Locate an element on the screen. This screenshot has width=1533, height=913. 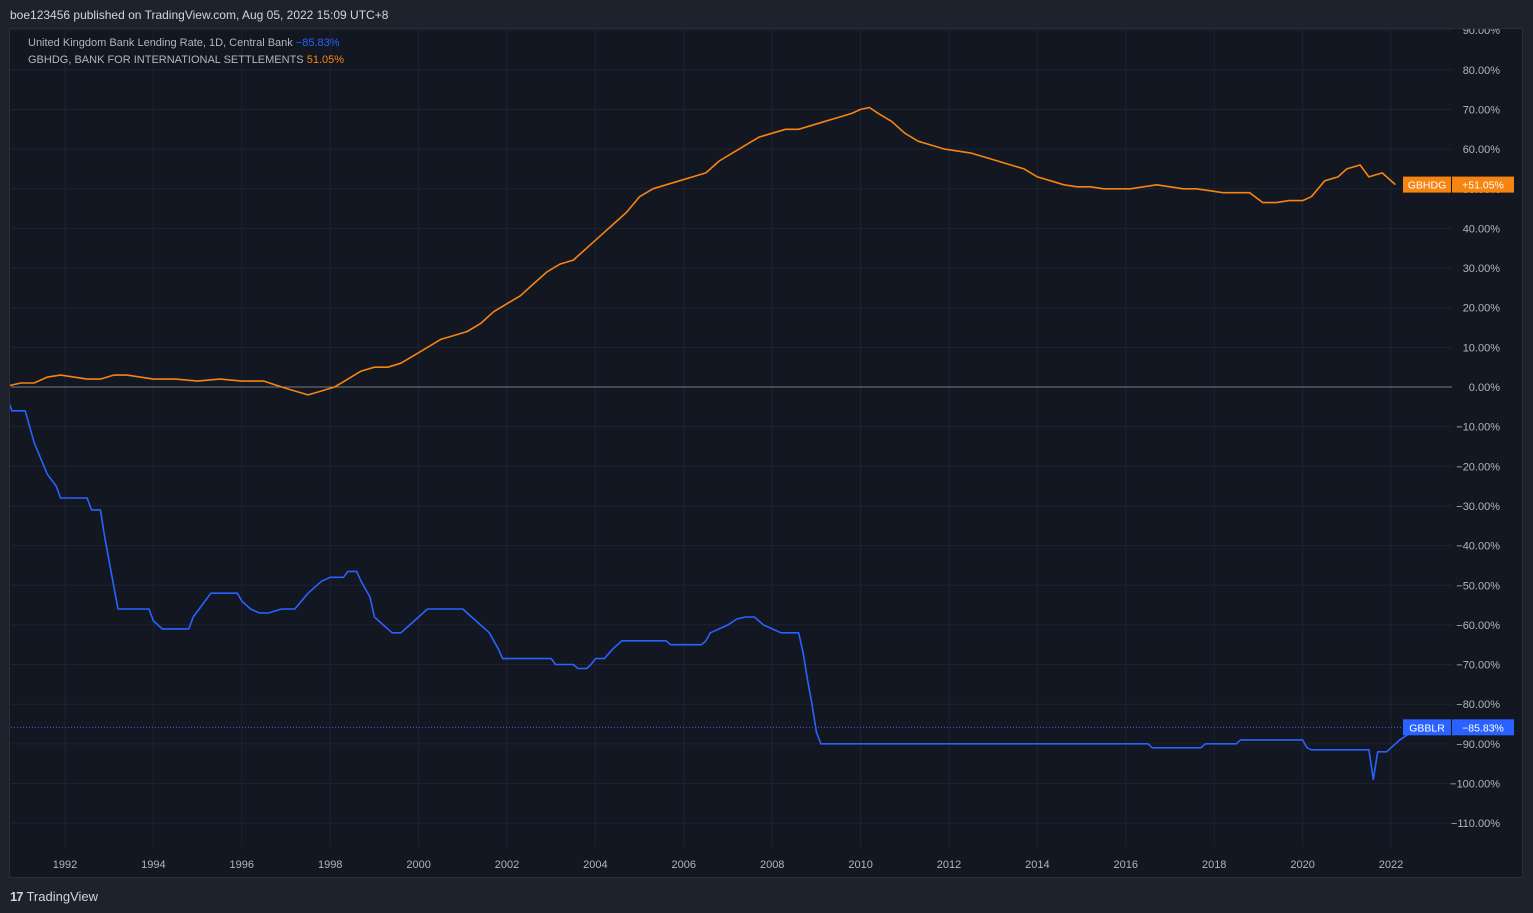
legend-value: −85.83% is located at coordinates (317, 43).